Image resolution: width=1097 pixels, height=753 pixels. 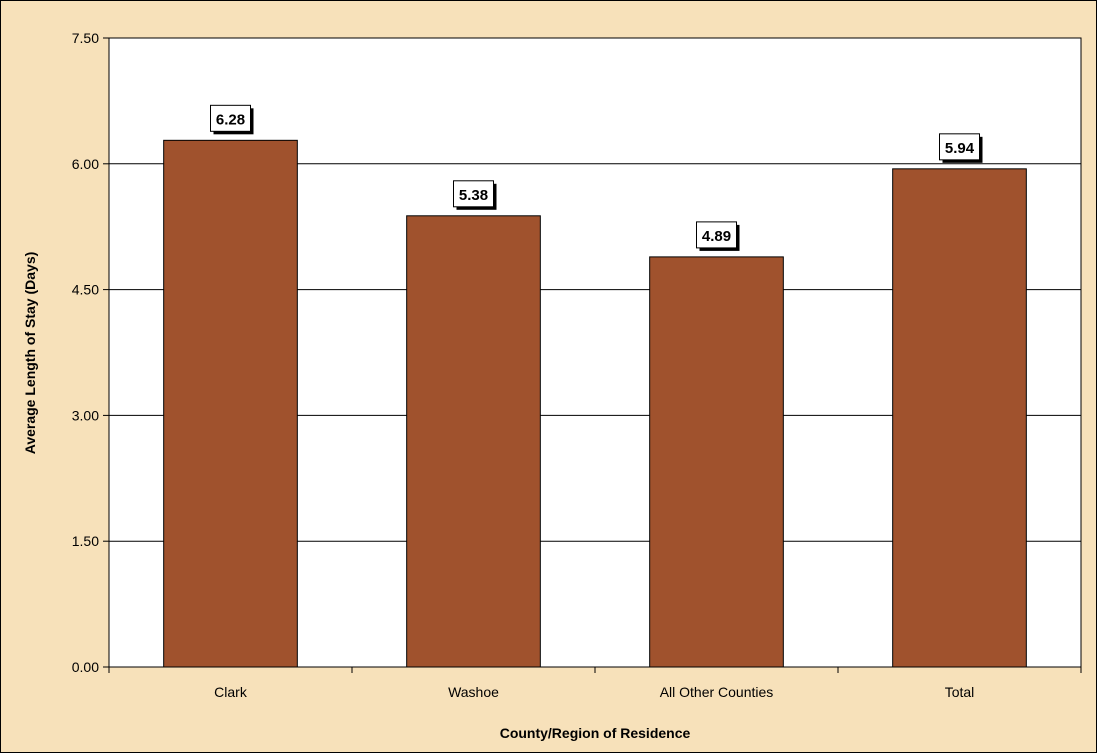 What do you see at coordinates (596, 177) in the screenshot?
I see `data-labels: 6.28 5.38 4.89 5.94` at bounding box center [596, 177].